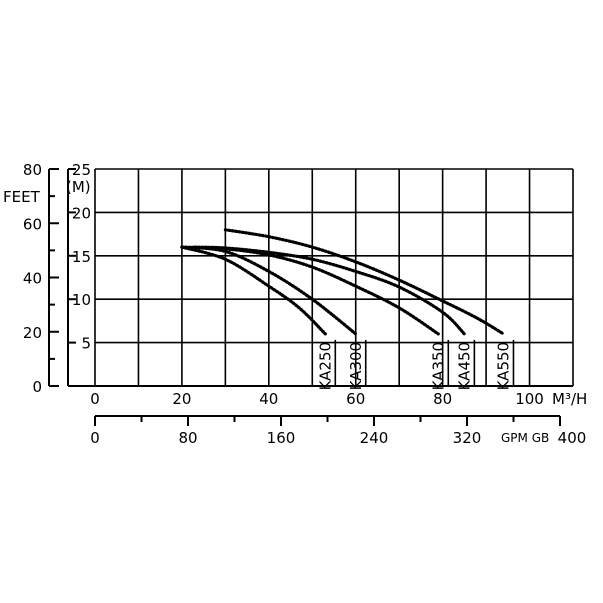  Describe the element at coordinates (95, 399) in the screenshot. I see `x-primary-tick-label: 0` at that location.